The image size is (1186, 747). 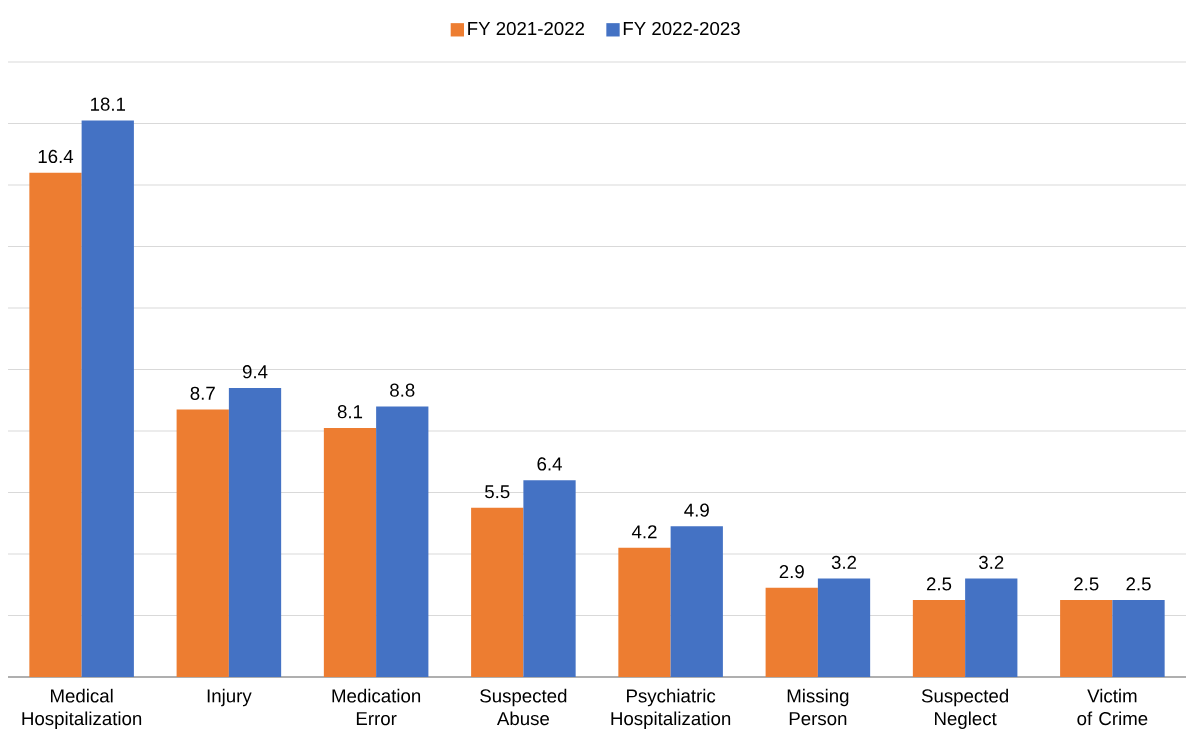 What do you see at coordinates (255, 372) in the screenshot?
I see `data-label: 9.4` at bounding box center [255, 372].